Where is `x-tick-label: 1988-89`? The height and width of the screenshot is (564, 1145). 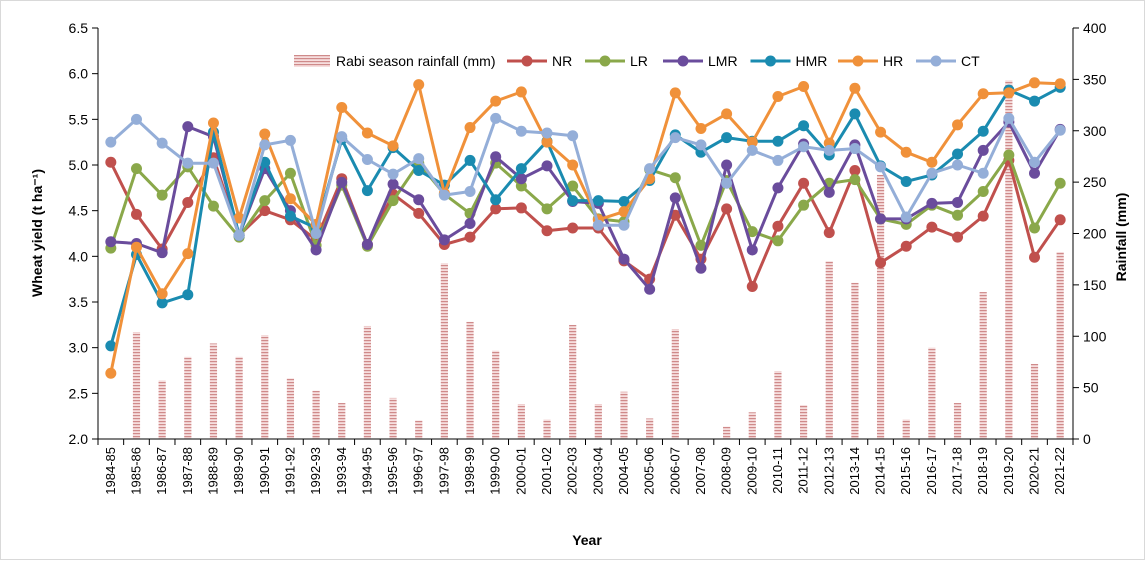
x-tick-label: 1988-89 is located at coordinates (212, 471).